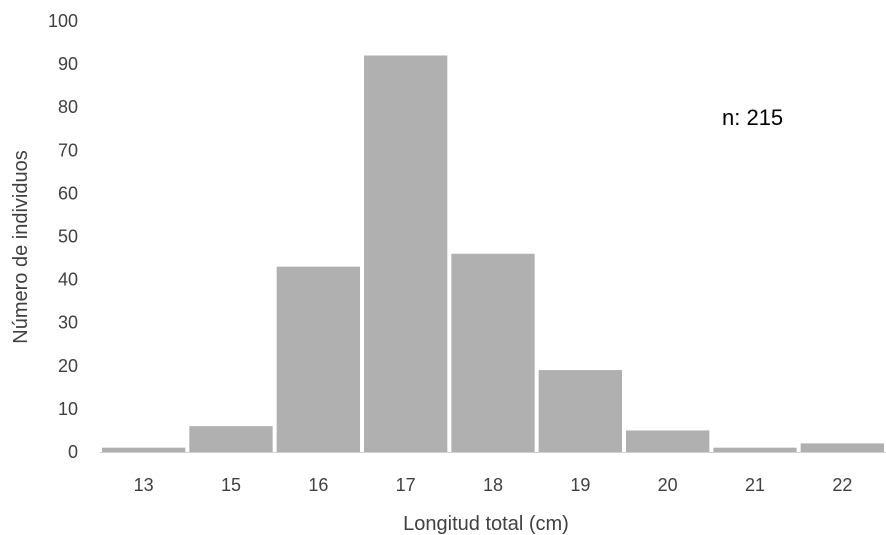 The width and height of the screenshot is (886, 535). What do you see at coordinates (318, 485) in the screenshot?
I see `x-tick-label: 16` at bounding box center [318, 485].